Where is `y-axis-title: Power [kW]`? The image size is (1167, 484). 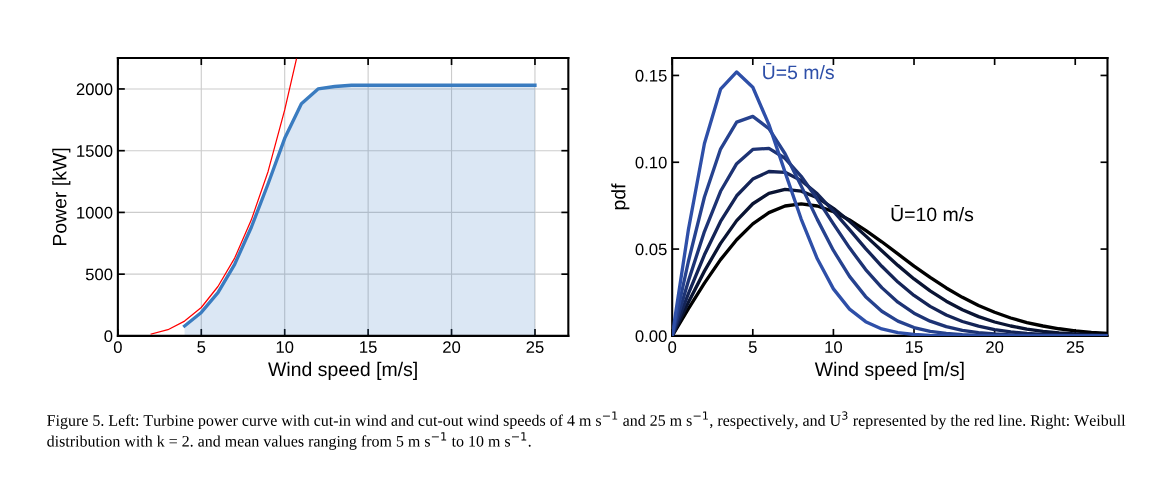 y-axis-title: Power [kW] is located at coordinates (61, 197).